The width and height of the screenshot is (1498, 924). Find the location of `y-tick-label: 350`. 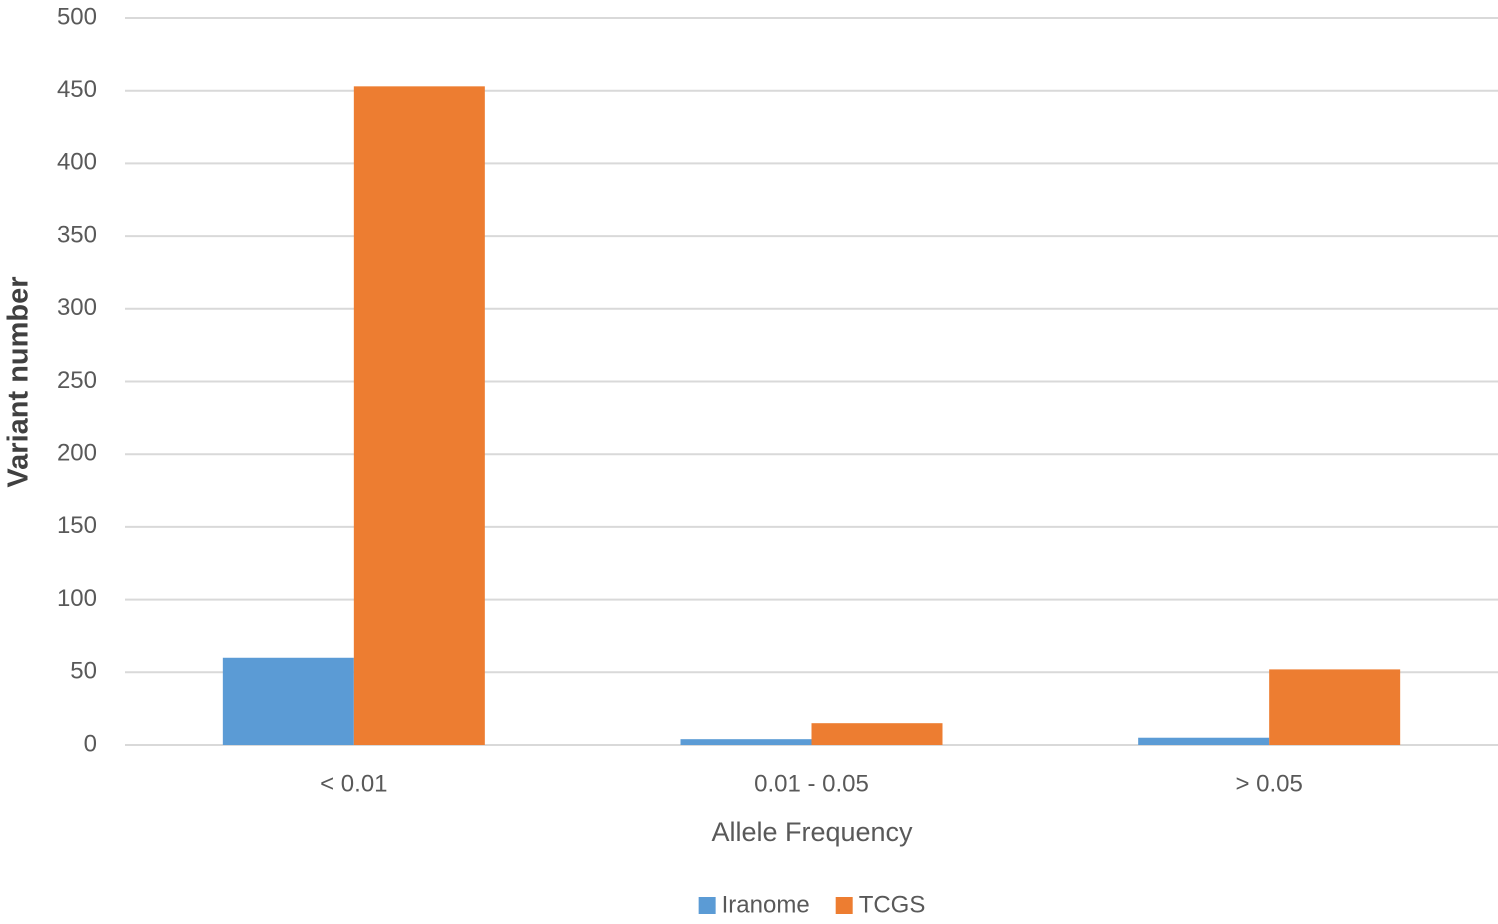

y-tick-label: 350 is located at coordinates (77, 234).